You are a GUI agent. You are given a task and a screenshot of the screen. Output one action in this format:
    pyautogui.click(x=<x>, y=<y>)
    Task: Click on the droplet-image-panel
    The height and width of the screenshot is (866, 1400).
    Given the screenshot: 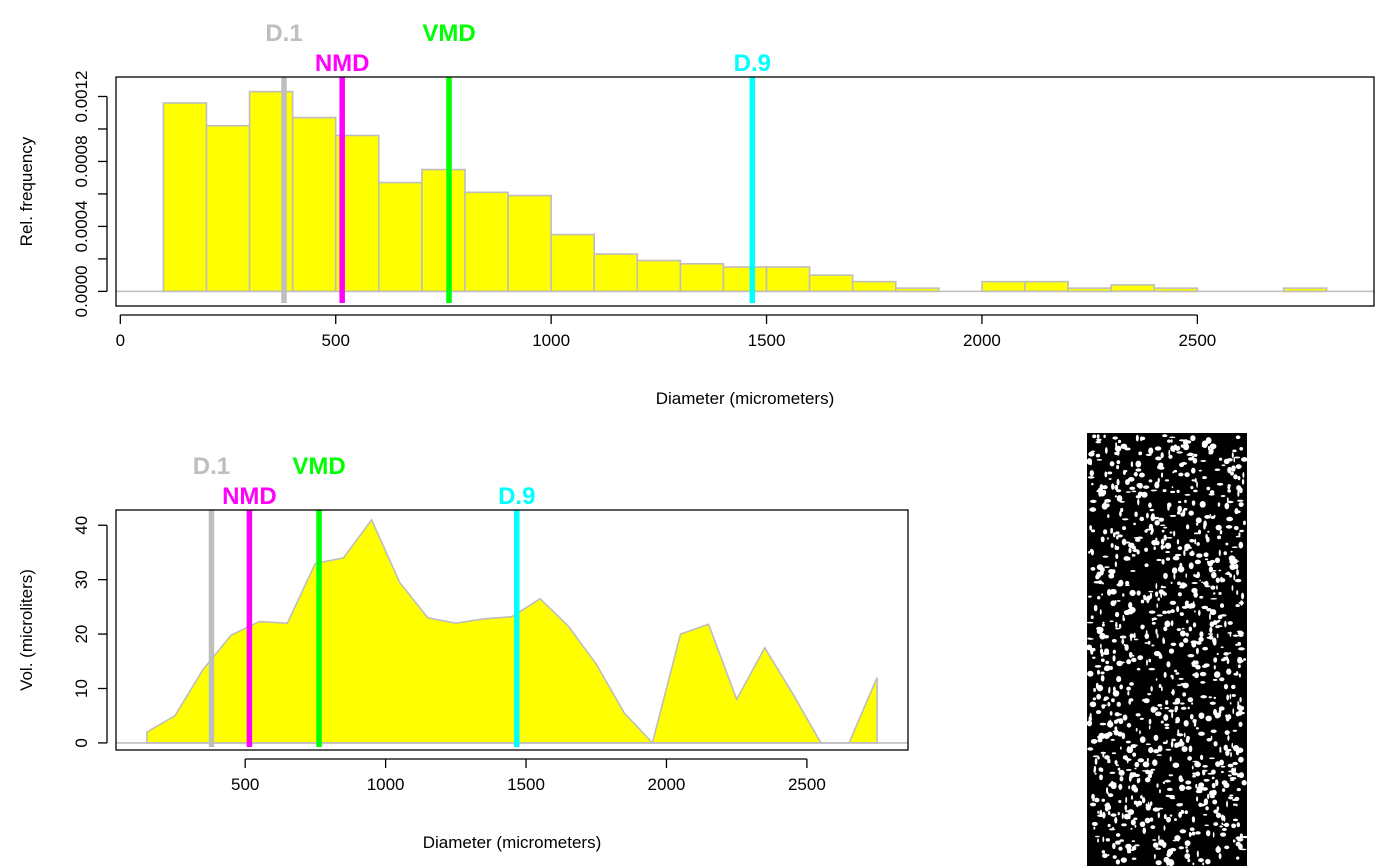 What is the action you would take?
    pyautogui.click(x=1167, y=649)
    